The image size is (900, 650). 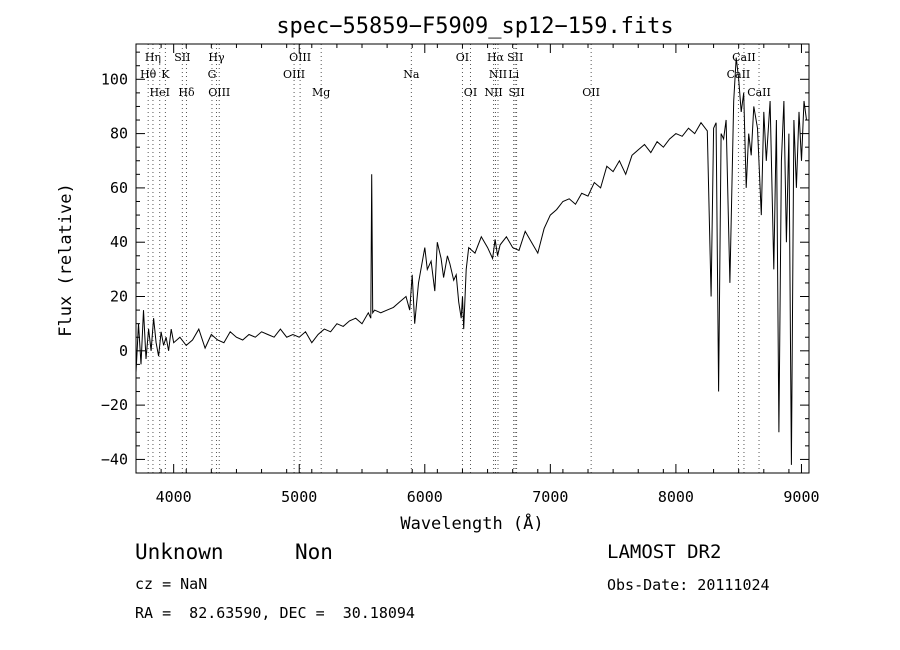 I want to click on y-tick-label: 100, so click(x=114, y=79).